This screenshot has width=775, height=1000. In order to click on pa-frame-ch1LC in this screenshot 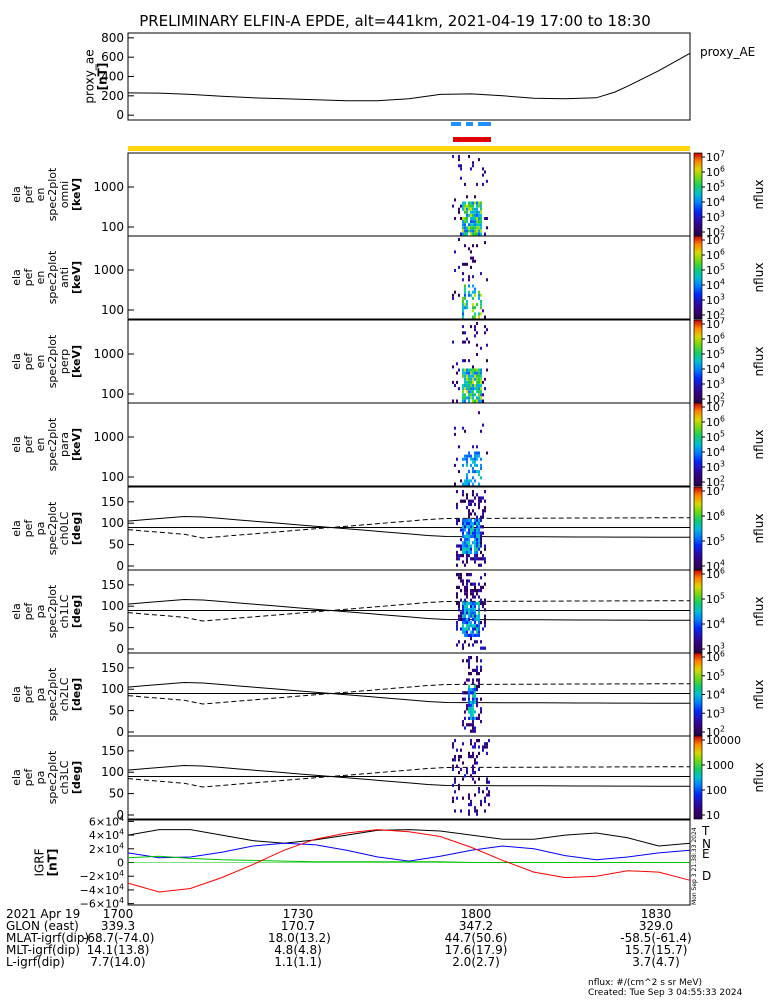, I will do `click(409, 611)`.